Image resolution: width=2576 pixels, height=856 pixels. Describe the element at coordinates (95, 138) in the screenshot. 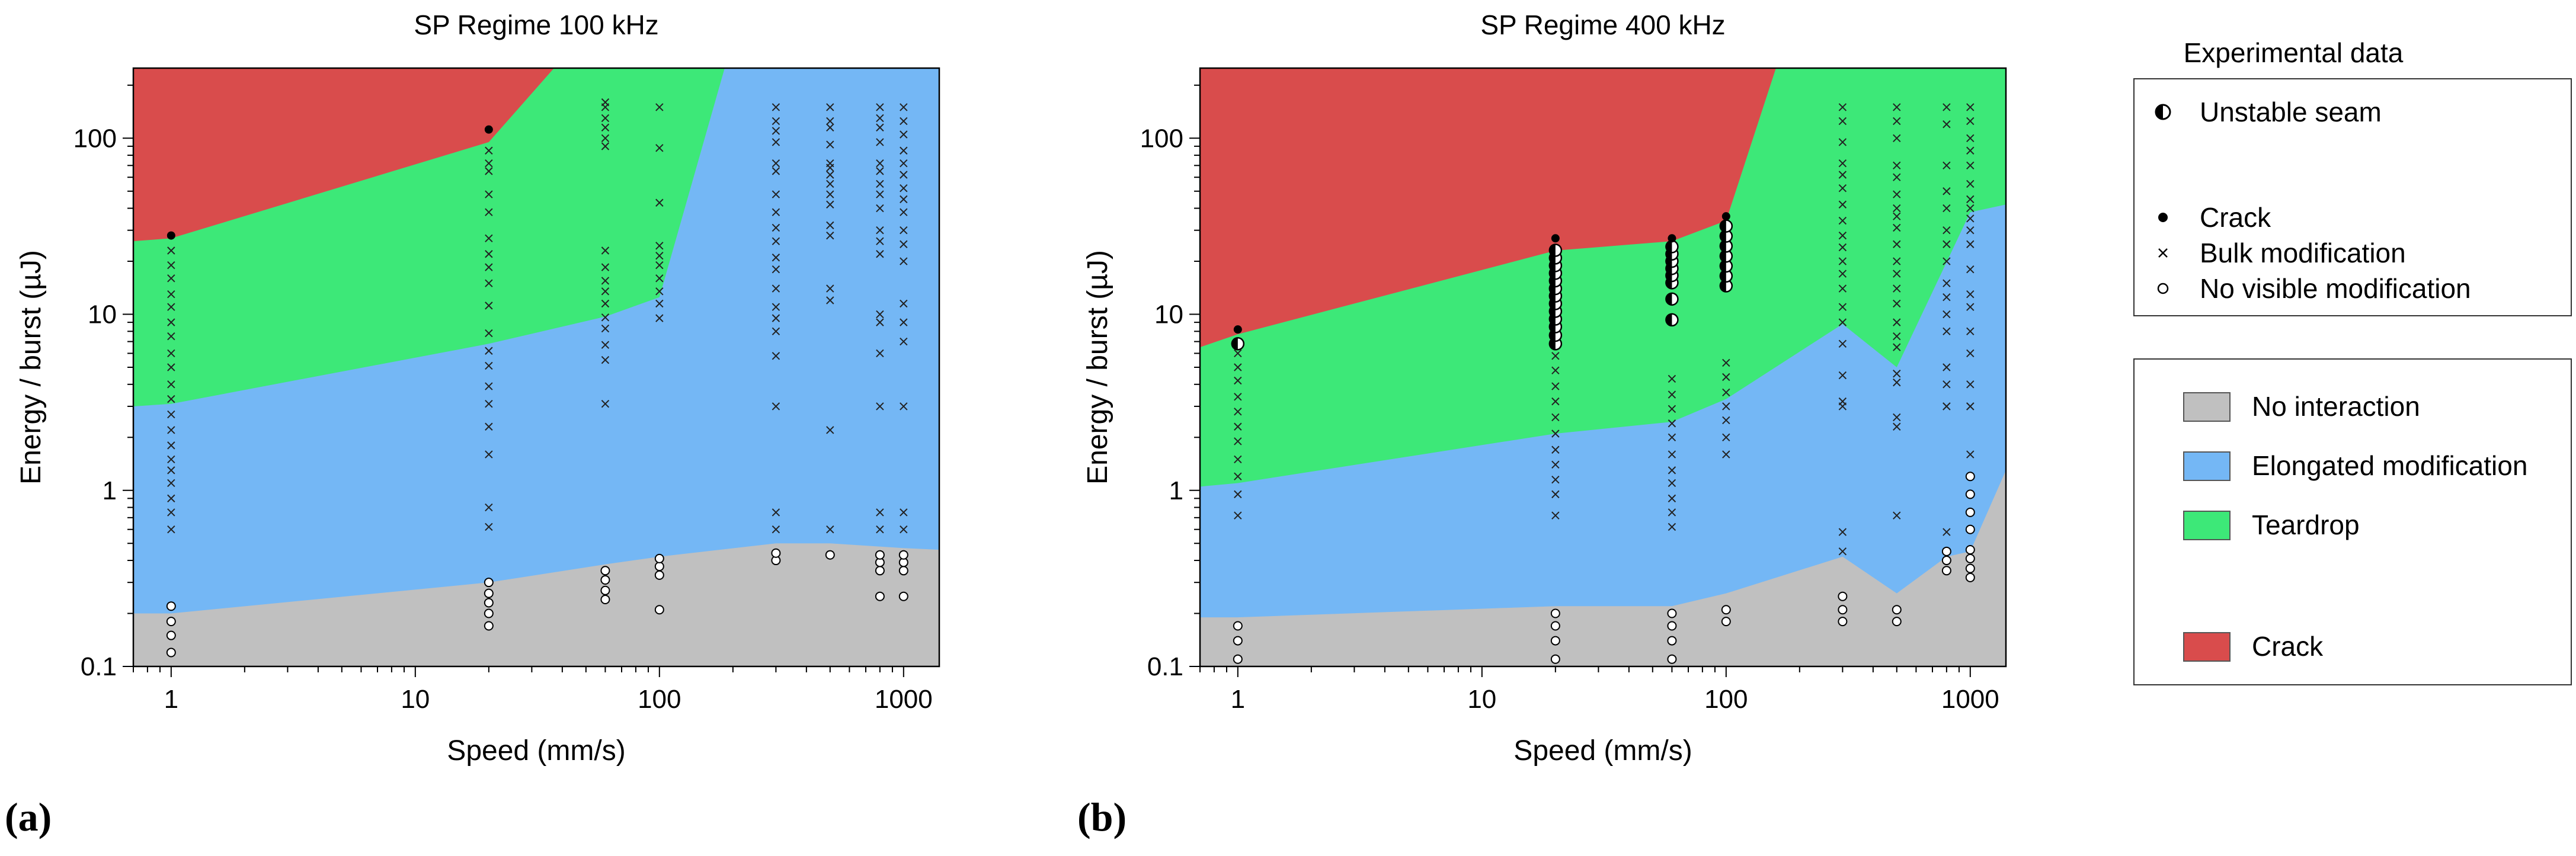

I see `y-tick-label: 100` at that location.